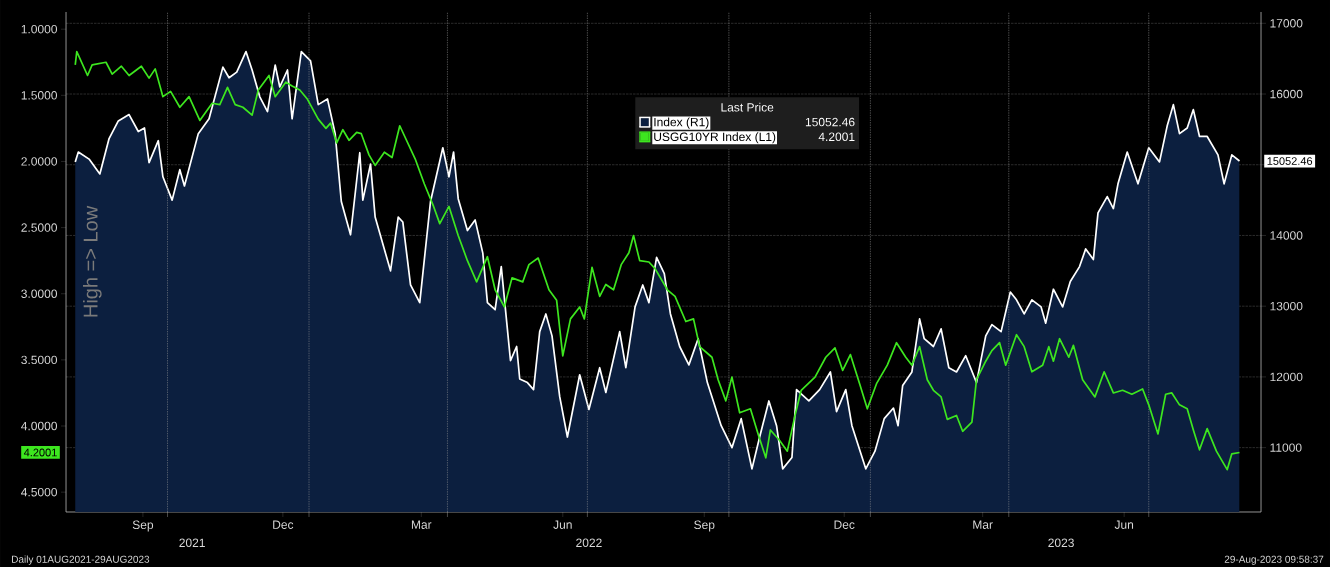 Image resolution: width=1330 pixels, height=567 pixels. Describe the element at coordinates (39, 426) in the screenshot. I see `y-tick-label: 4.0000` at that location.